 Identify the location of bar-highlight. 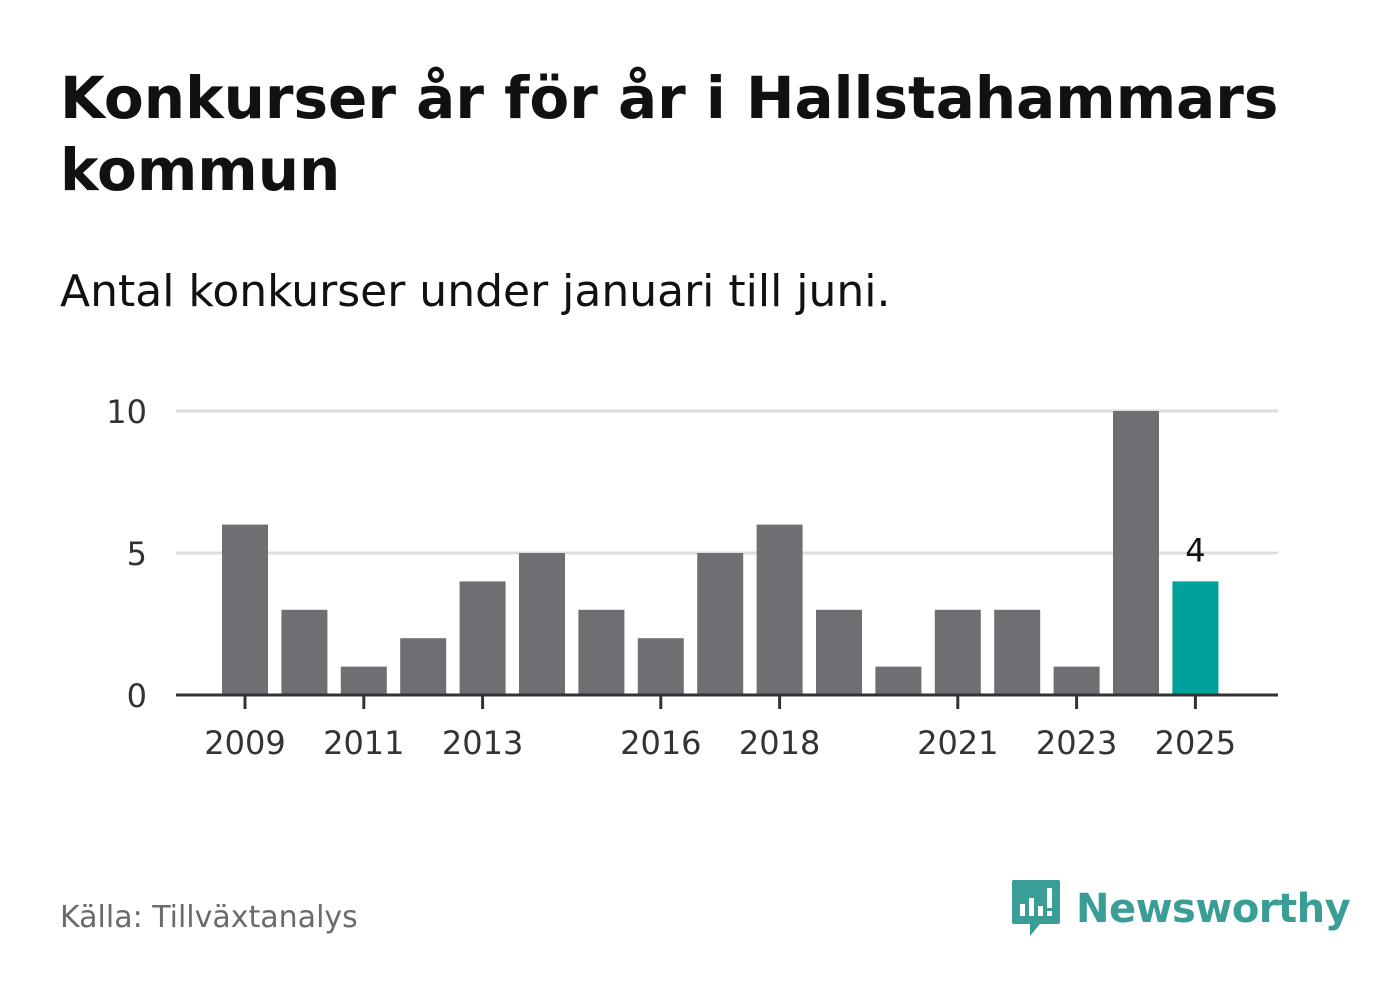
(1195, 638).